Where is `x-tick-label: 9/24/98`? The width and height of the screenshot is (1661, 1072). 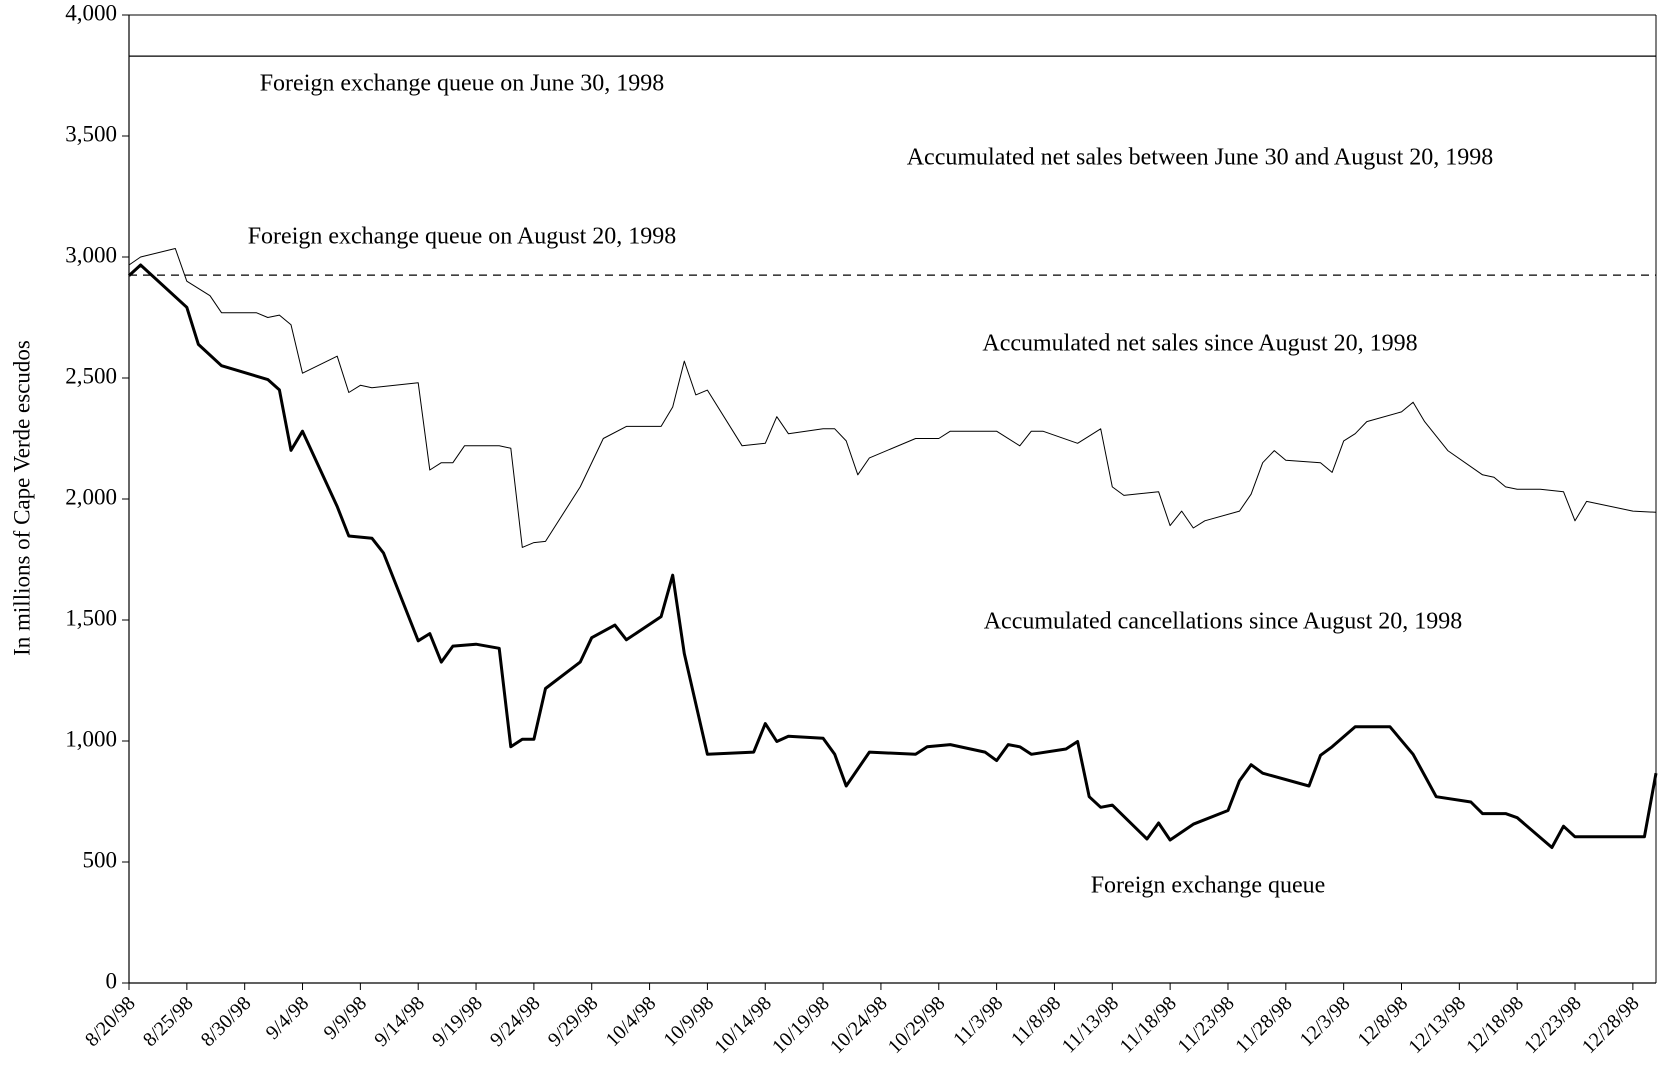
x-tick-label: 9/24/98 is located at coordinates (515, 1021).